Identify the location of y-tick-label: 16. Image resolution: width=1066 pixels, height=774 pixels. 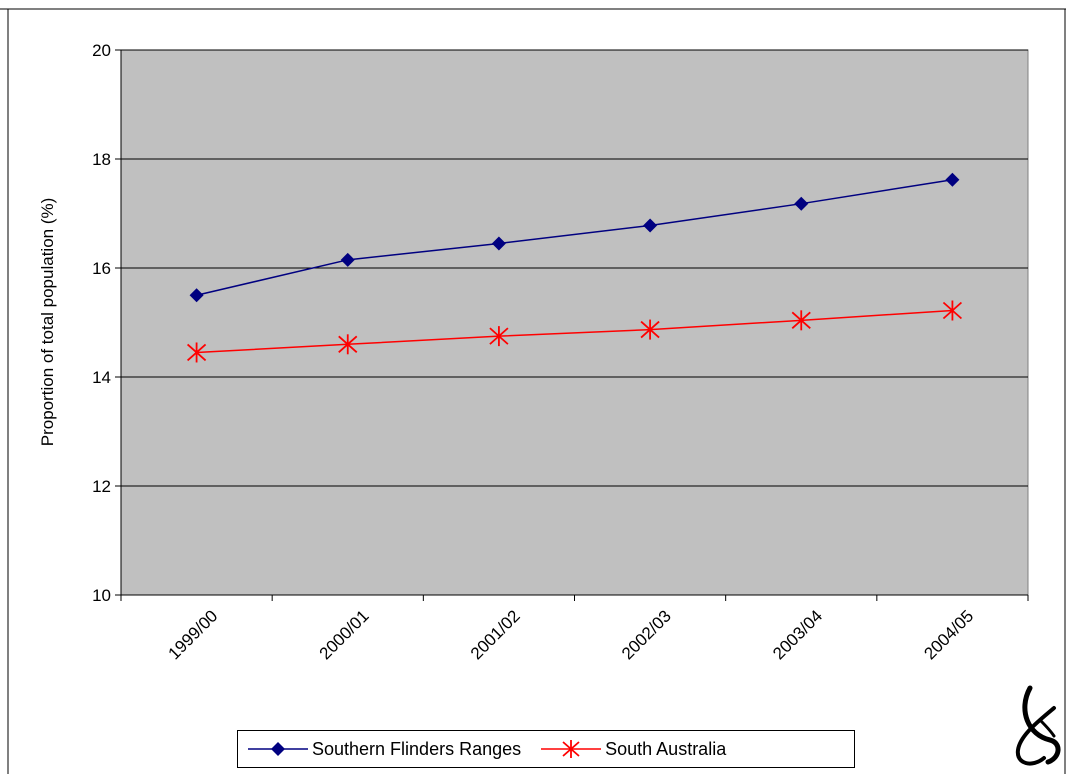
(101, 268).